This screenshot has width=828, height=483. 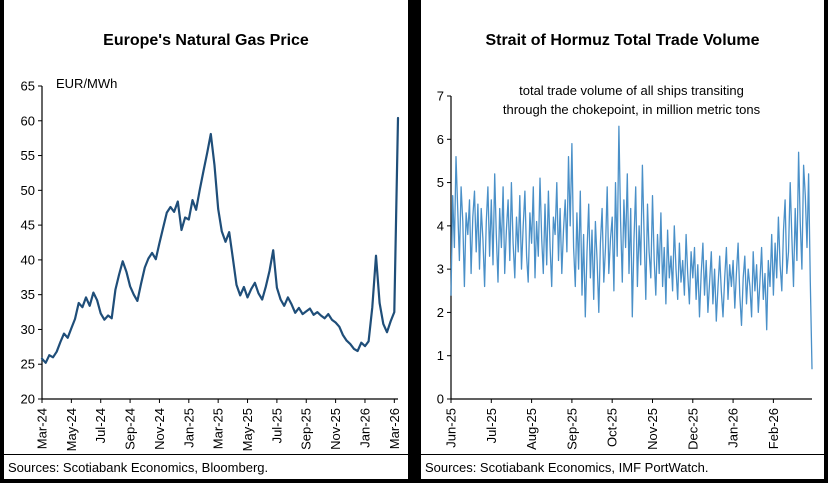 What do you see at coordinates (28, 155) in the screenshot?
I see `y-tick-label: 55` at bounding box center [28, 155].